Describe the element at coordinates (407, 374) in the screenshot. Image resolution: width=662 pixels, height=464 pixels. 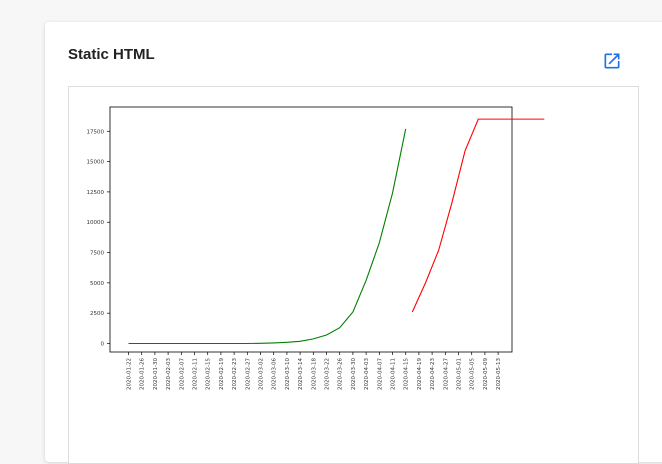
I see `x-tick-label: 2020-04-15` at that location.